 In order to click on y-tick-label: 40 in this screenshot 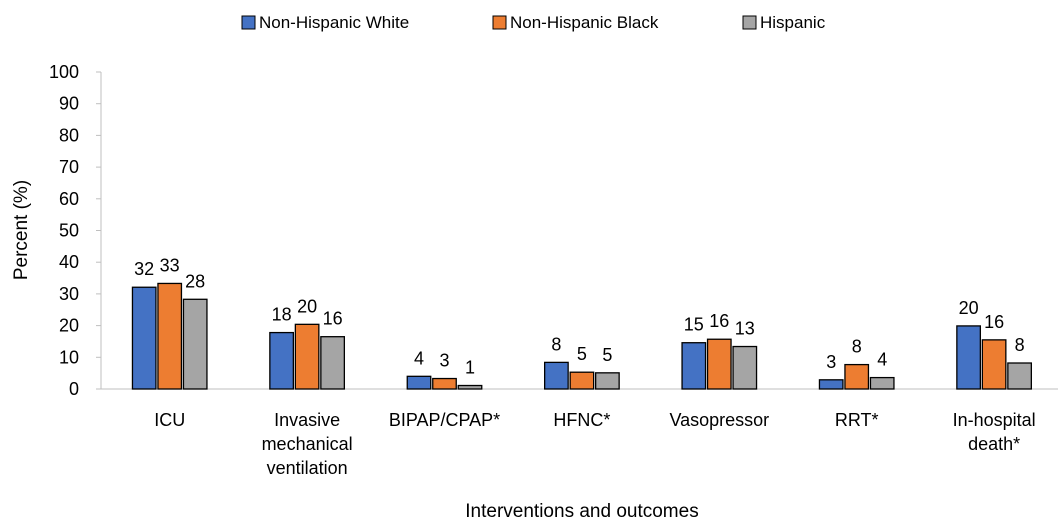, I will do `click(69, 262)`.